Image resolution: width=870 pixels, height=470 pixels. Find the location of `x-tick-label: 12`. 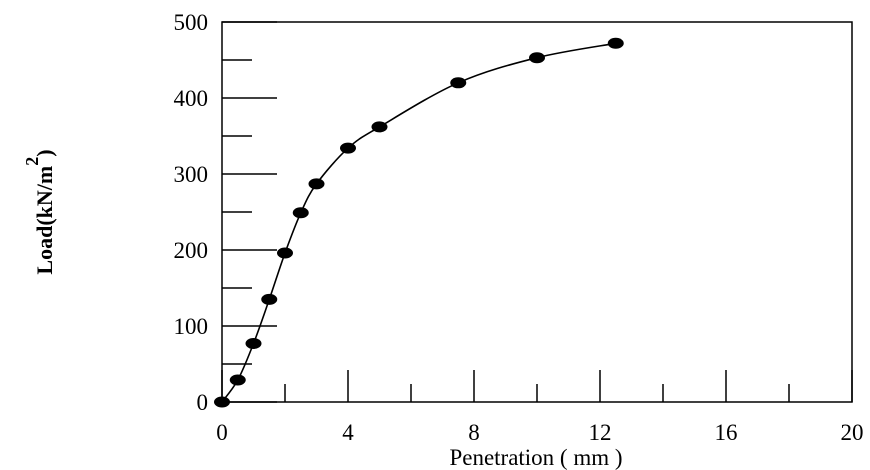

x-tick-label: 12 is located at coordinates (600, 432).